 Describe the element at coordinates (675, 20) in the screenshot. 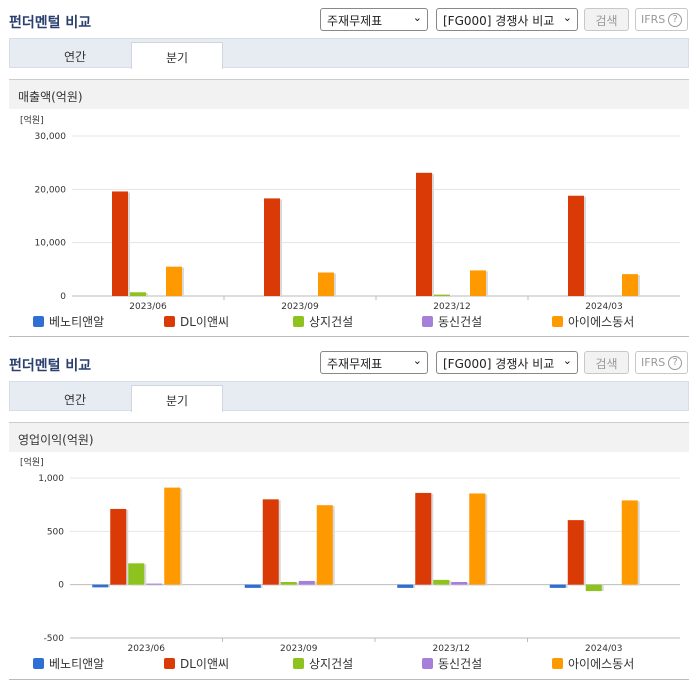

I see `help-icon: ?` at that location.